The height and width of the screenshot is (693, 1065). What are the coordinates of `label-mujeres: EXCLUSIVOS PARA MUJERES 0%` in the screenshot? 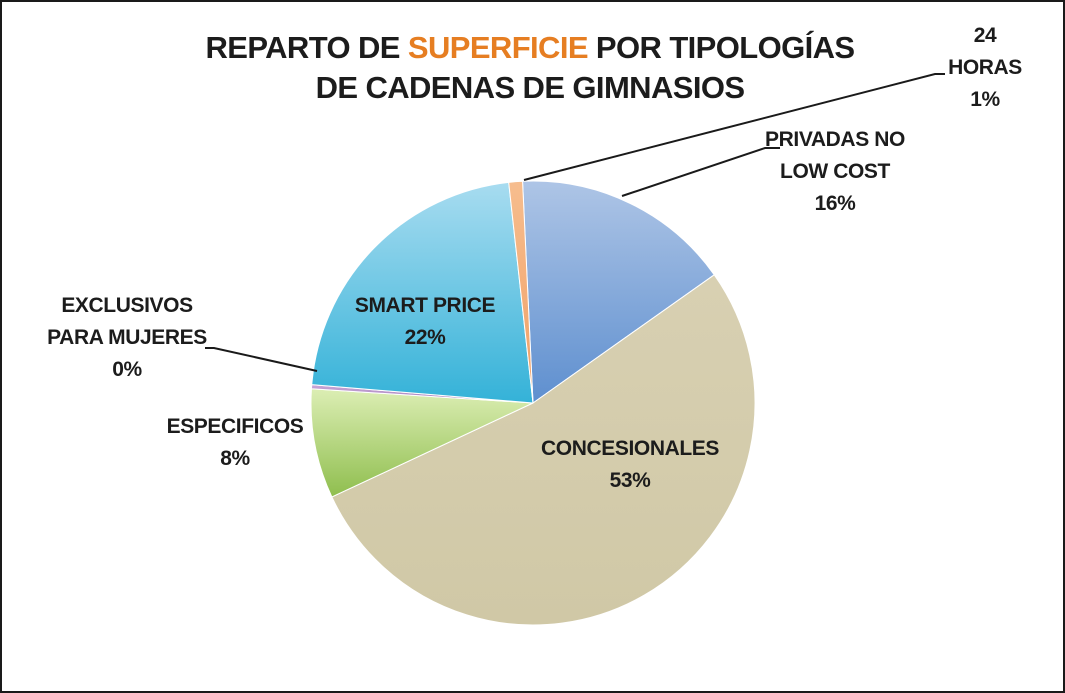 It's located at (127, 338).